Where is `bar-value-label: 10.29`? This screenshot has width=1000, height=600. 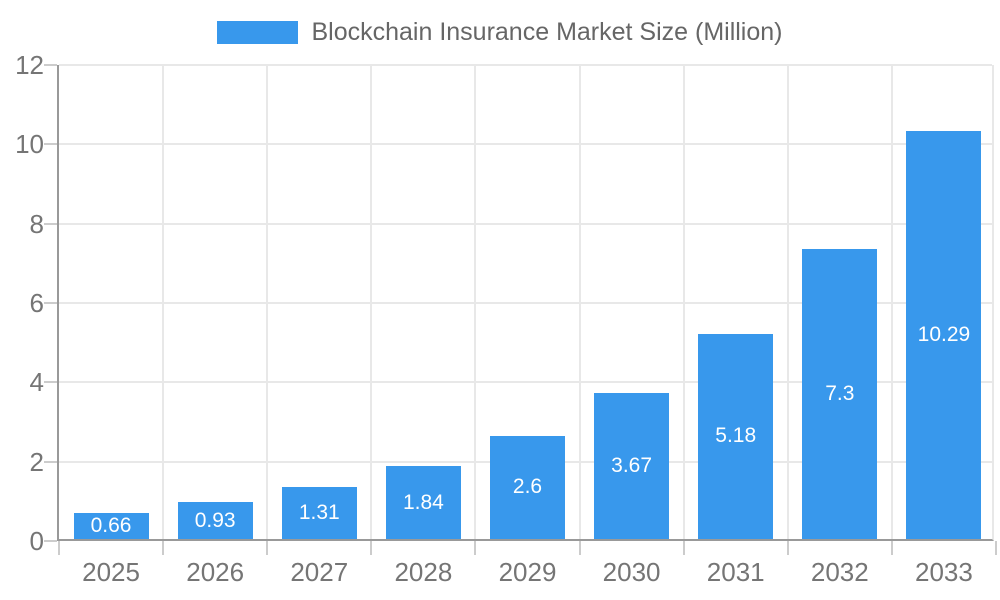
bar-value-label: 10.29 is located at coordinates (944, 334).